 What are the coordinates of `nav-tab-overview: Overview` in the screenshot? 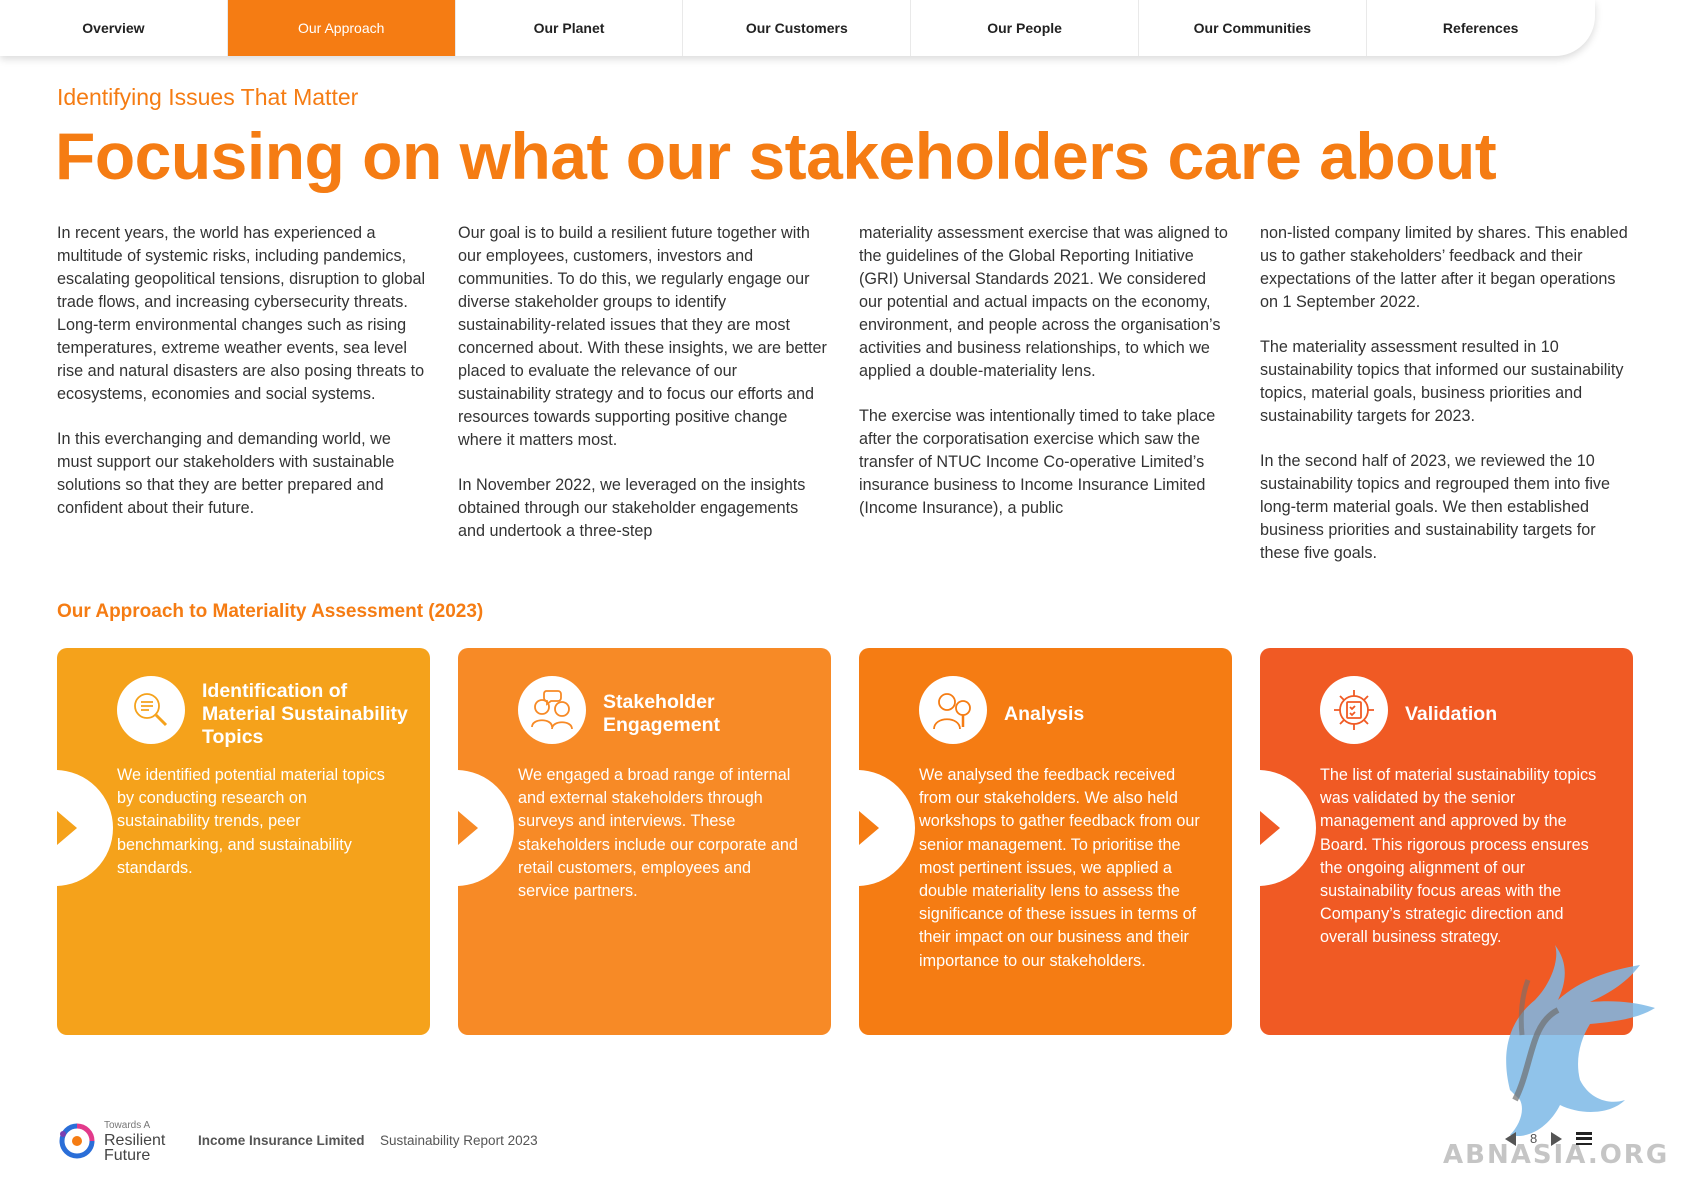 It's located at (114, 28).